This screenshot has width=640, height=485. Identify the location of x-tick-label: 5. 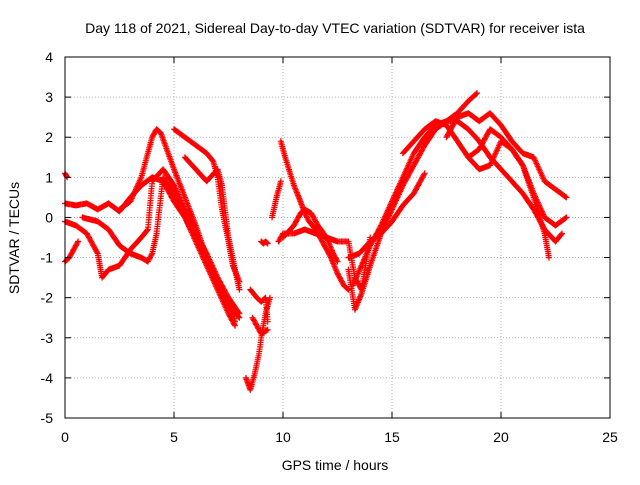
(174, 437).